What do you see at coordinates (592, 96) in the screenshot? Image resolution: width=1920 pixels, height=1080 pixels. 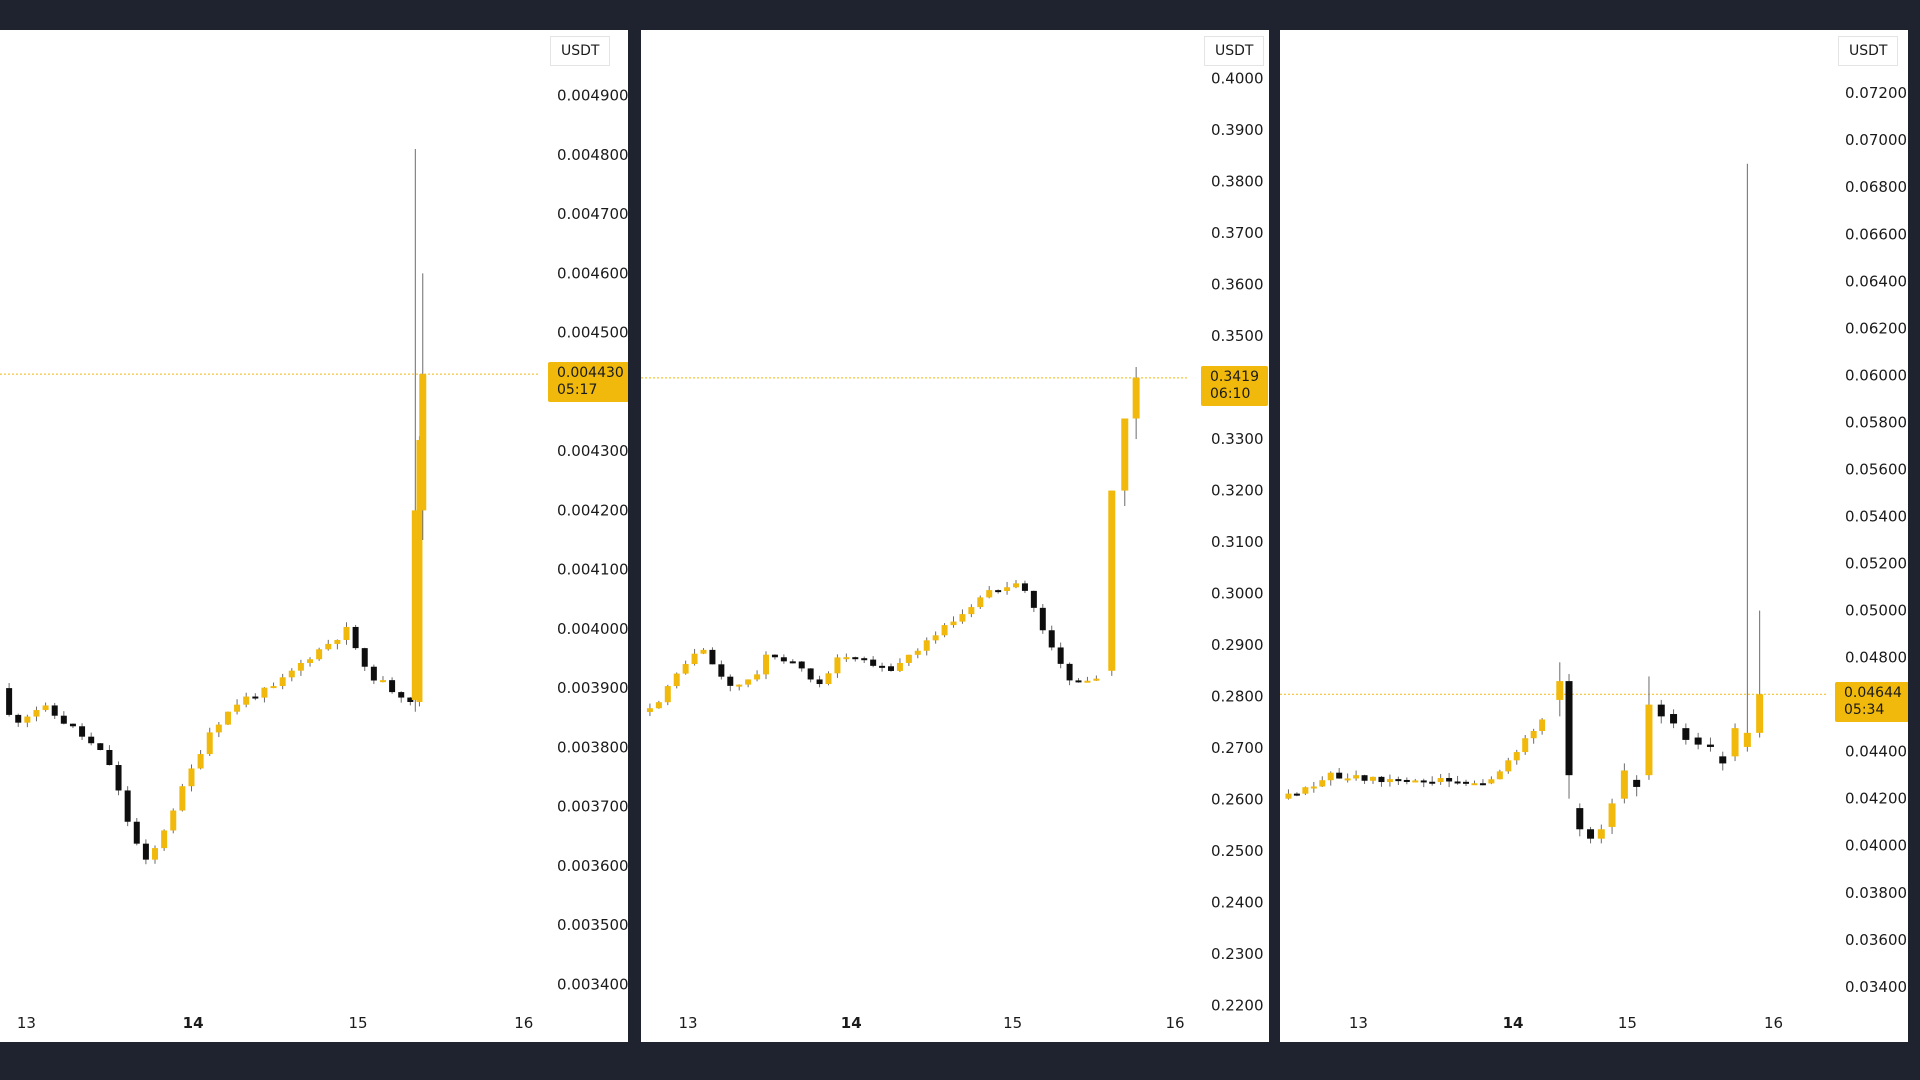 I see `y-tick-label: 0.004900` at bounding box center [592, 96].